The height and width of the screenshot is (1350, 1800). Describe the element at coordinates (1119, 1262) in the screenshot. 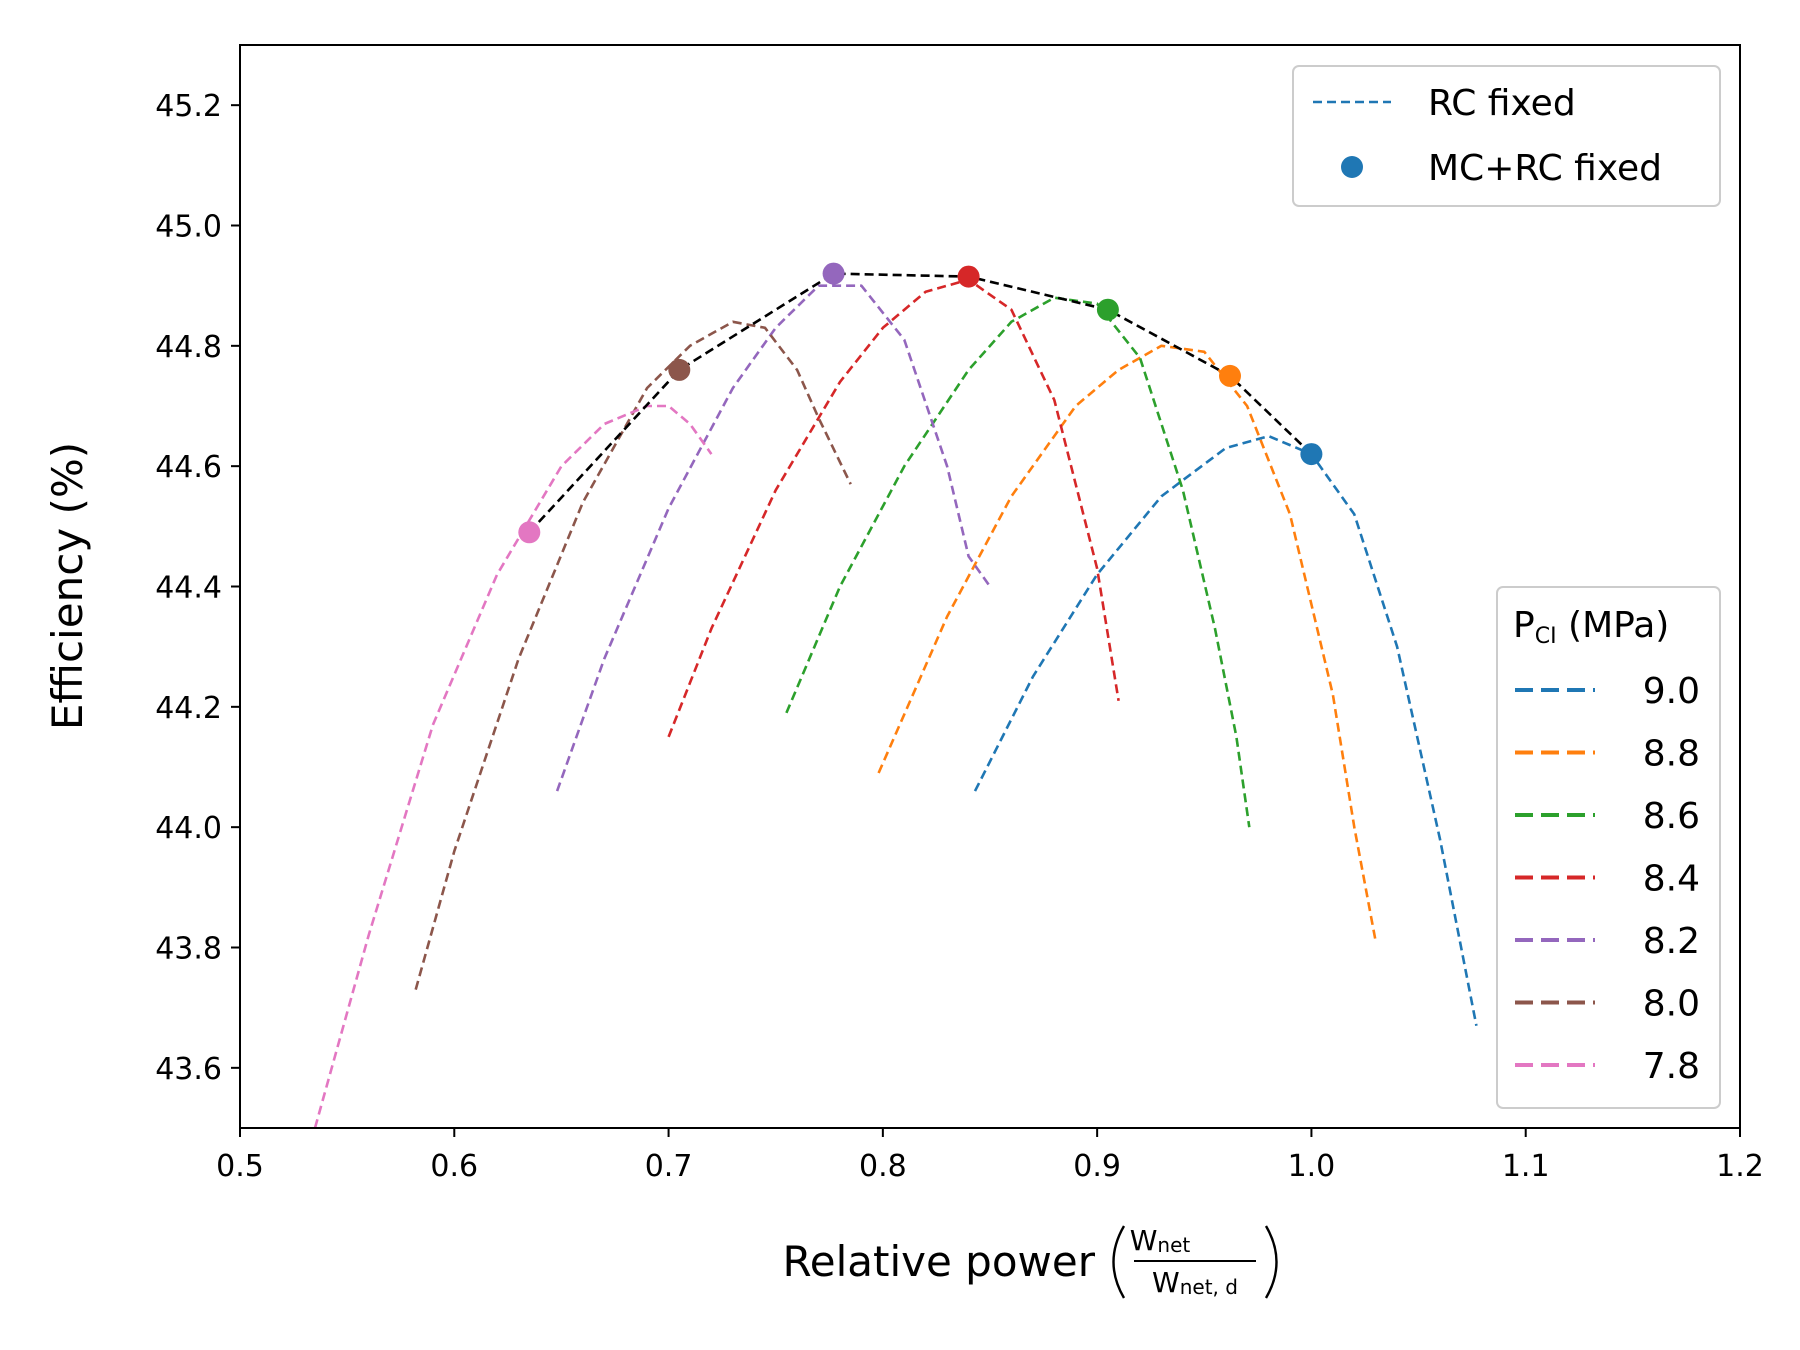

I see `left-paren` at that location.